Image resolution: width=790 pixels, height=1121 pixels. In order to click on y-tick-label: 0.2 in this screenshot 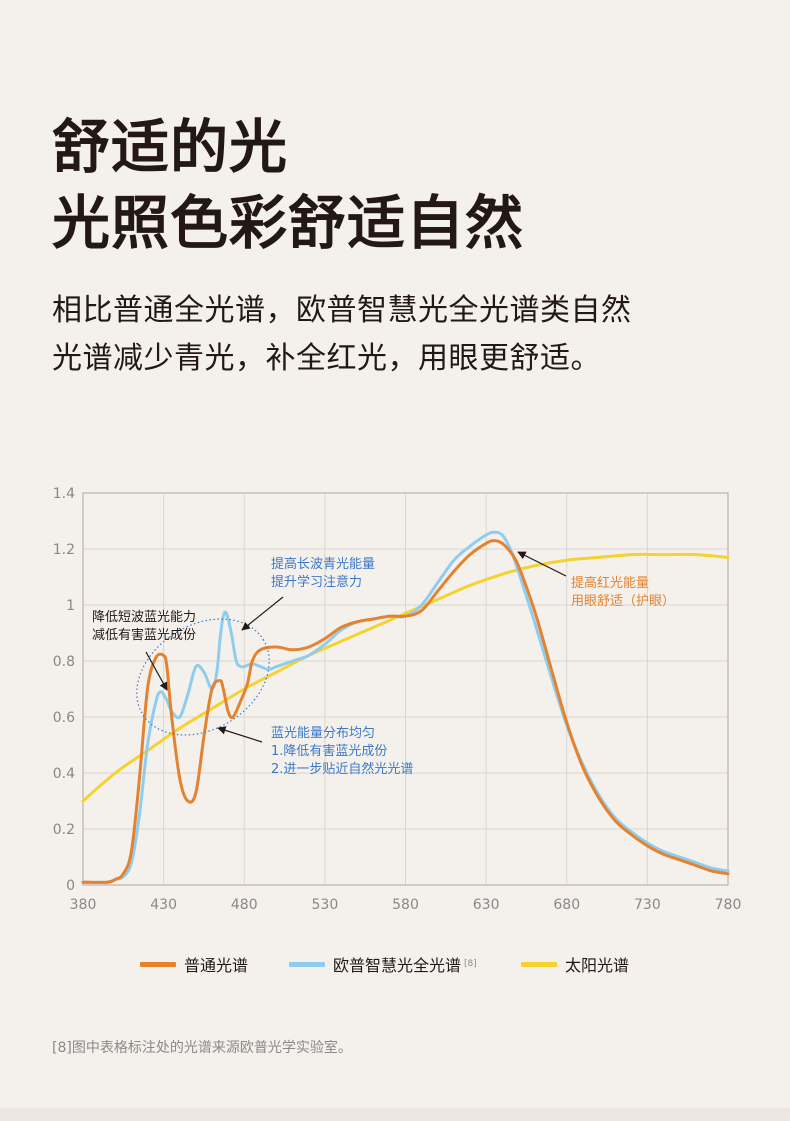, I will do `click(64, 830)`.